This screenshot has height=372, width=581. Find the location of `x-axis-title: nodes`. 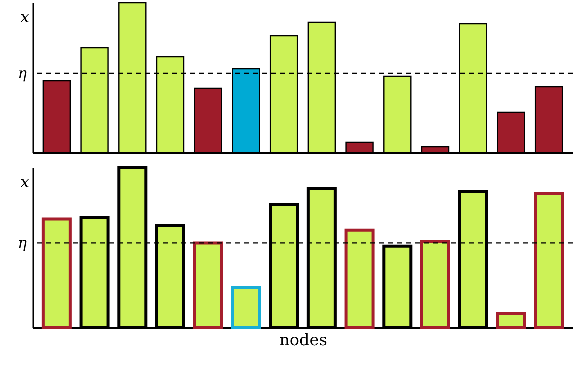

x-axis-title: nodes is located at coordinates (304, 340).